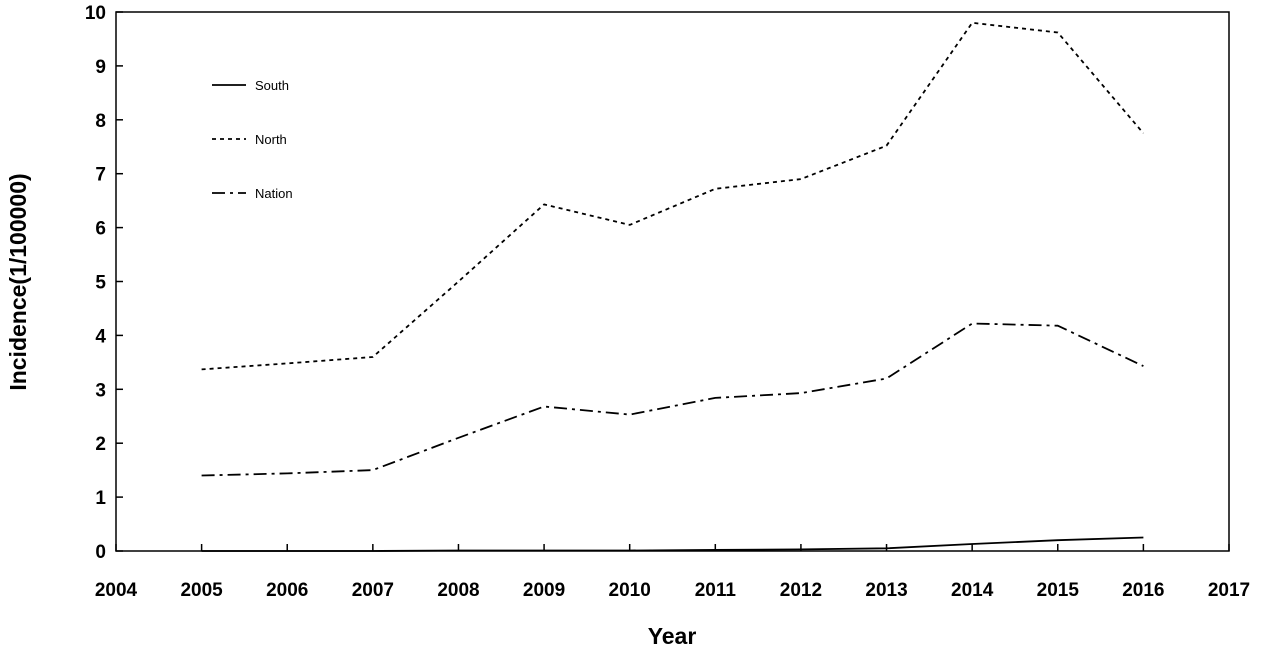 The height and width of the screenshot is (669, 1280). I want to click on y-tick-label: 6, so click(100, 229).